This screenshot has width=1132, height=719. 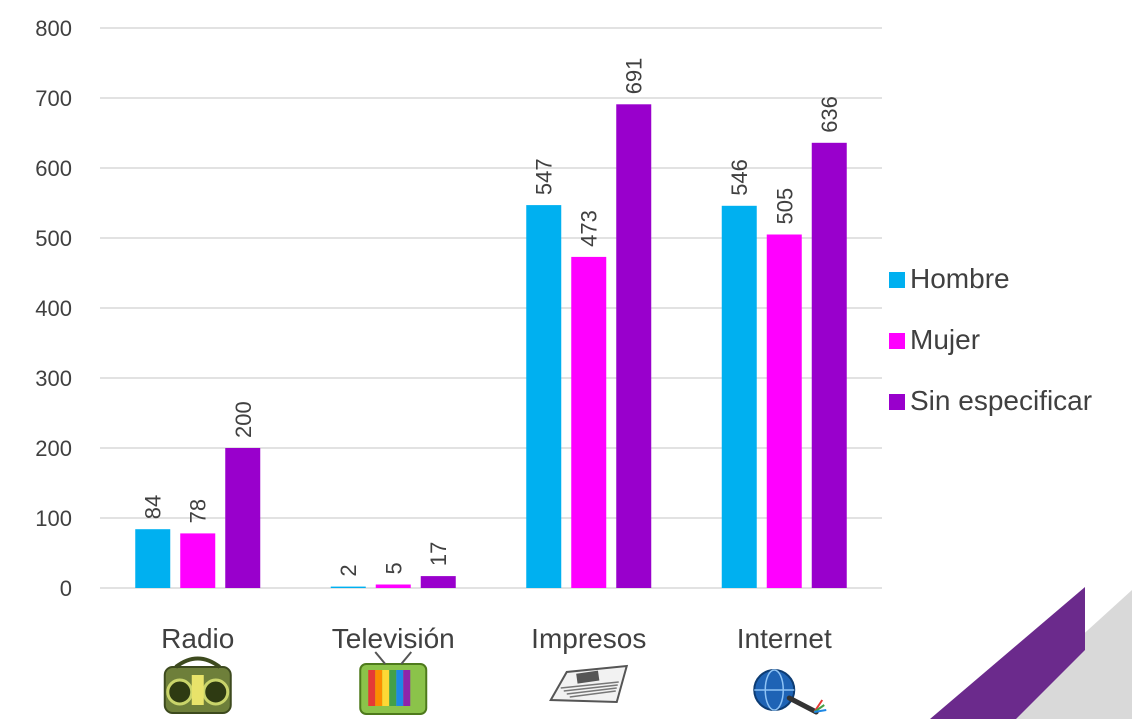 What do you see at coordinates (66, 588) in the screenshot?
I see `y-tick-label: 0` at bounding box center [66, 588].